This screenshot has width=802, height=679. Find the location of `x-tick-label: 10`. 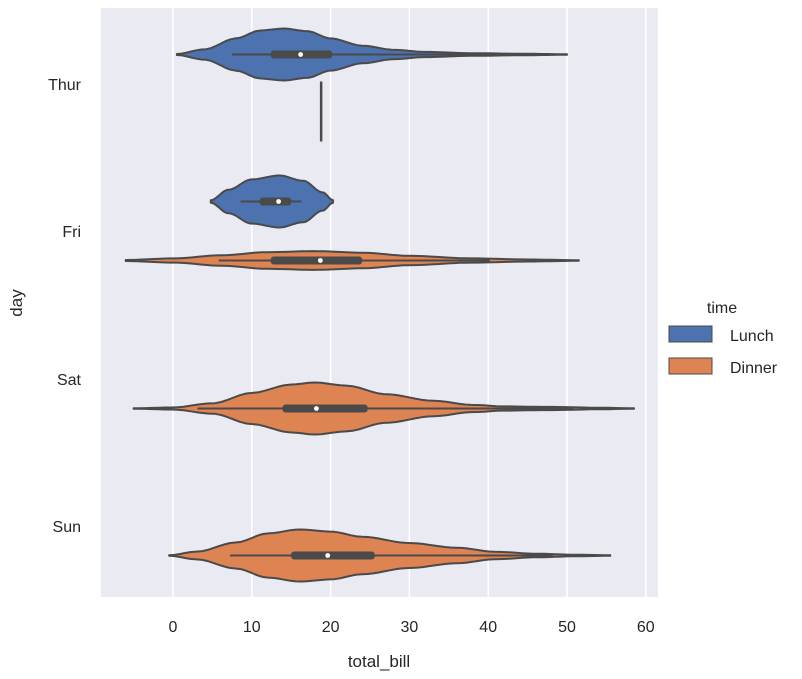

x-tick-label: 10 is located at coordinates (252, 627).